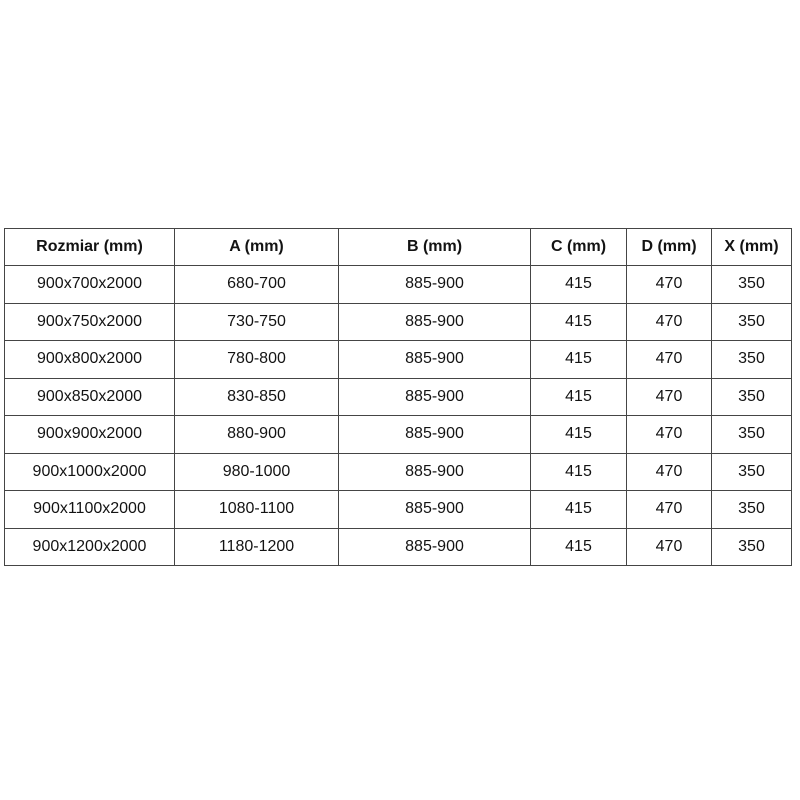 The height and width of the screenshot is (800, 800). I want to click on table-cell: 900x1200x2000, so click(89, 546).